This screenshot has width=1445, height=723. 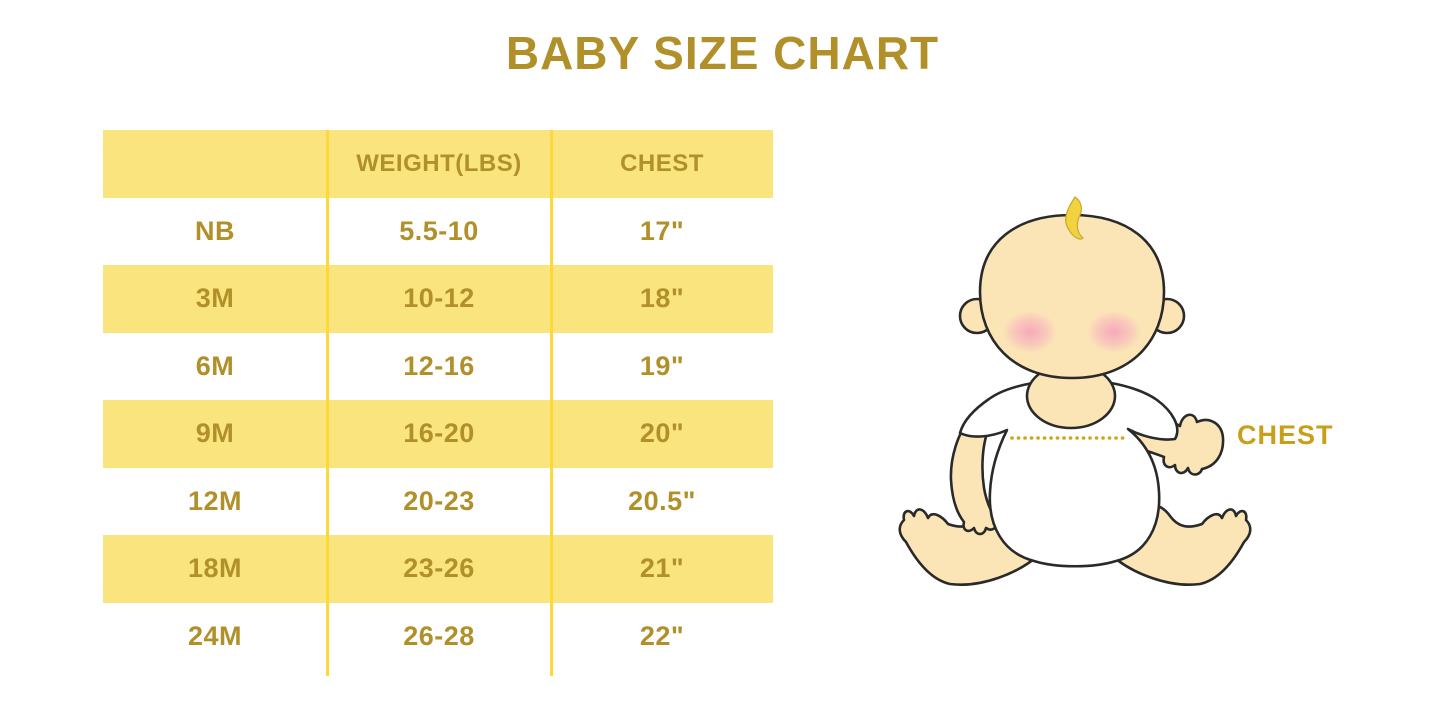 I want to click on table-row: 24M 26-28 22", so click(x=438, y=636).